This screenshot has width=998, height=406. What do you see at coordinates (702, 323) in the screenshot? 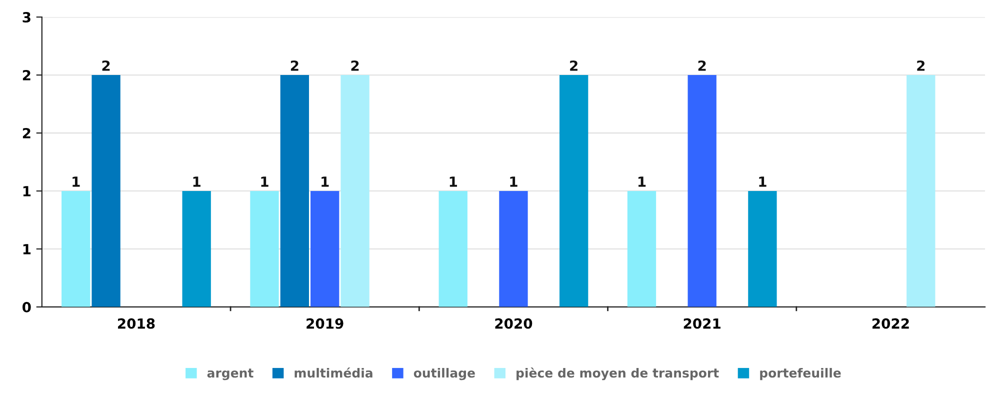
I see `x-tick-label: 2021` at bounding box center [702, 323].